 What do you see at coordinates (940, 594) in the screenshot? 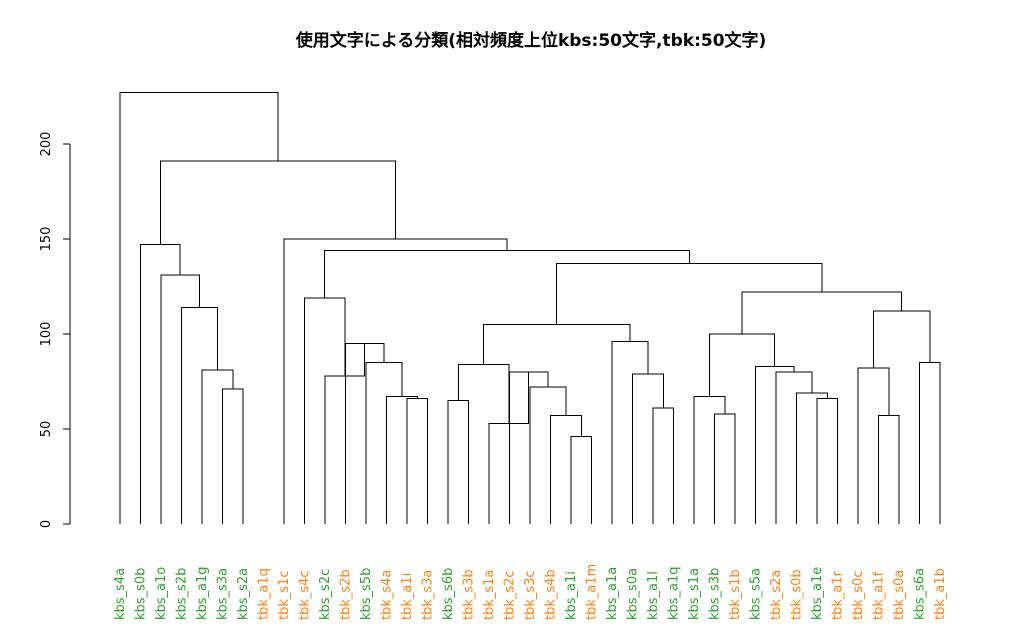
I see `leaf-label: tbk_a1b` at bounding box center [940, 594].